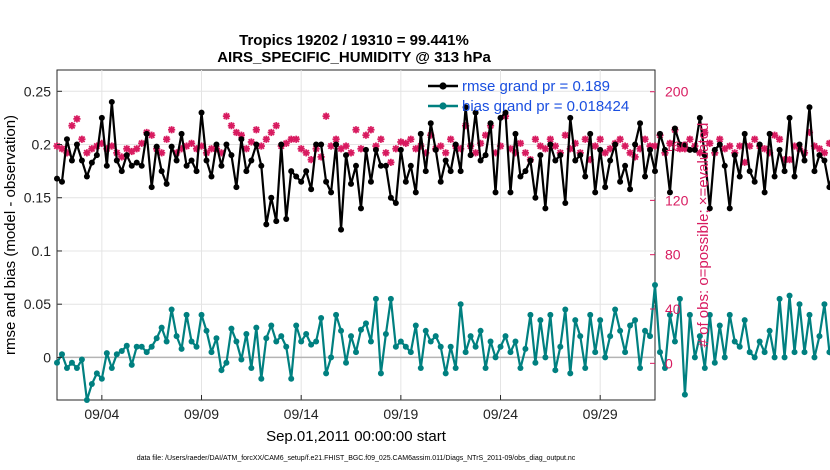 The width and height of the screenshot is (830, 470). I want to click on chart-title-line1: Tropics 19202 / 19310 = 99.441%, so click(354, 40).